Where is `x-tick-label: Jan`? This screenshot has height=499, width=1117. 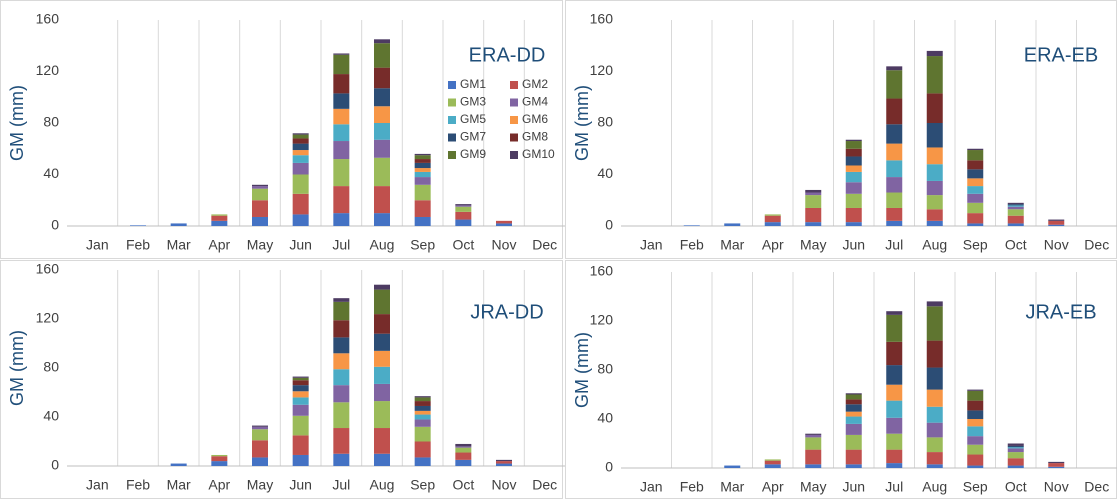
x-tick-label: Jan is located at coordinates (97, 485).